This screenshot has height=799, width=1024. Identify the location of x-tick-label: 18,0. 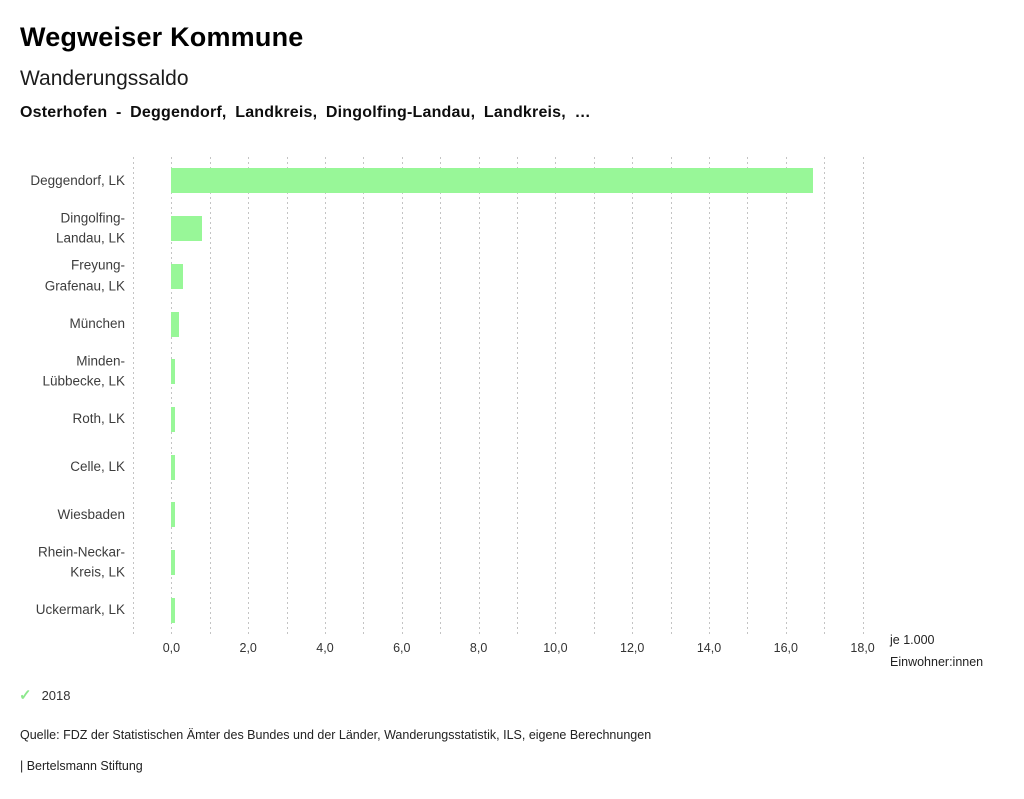
(862, 648).